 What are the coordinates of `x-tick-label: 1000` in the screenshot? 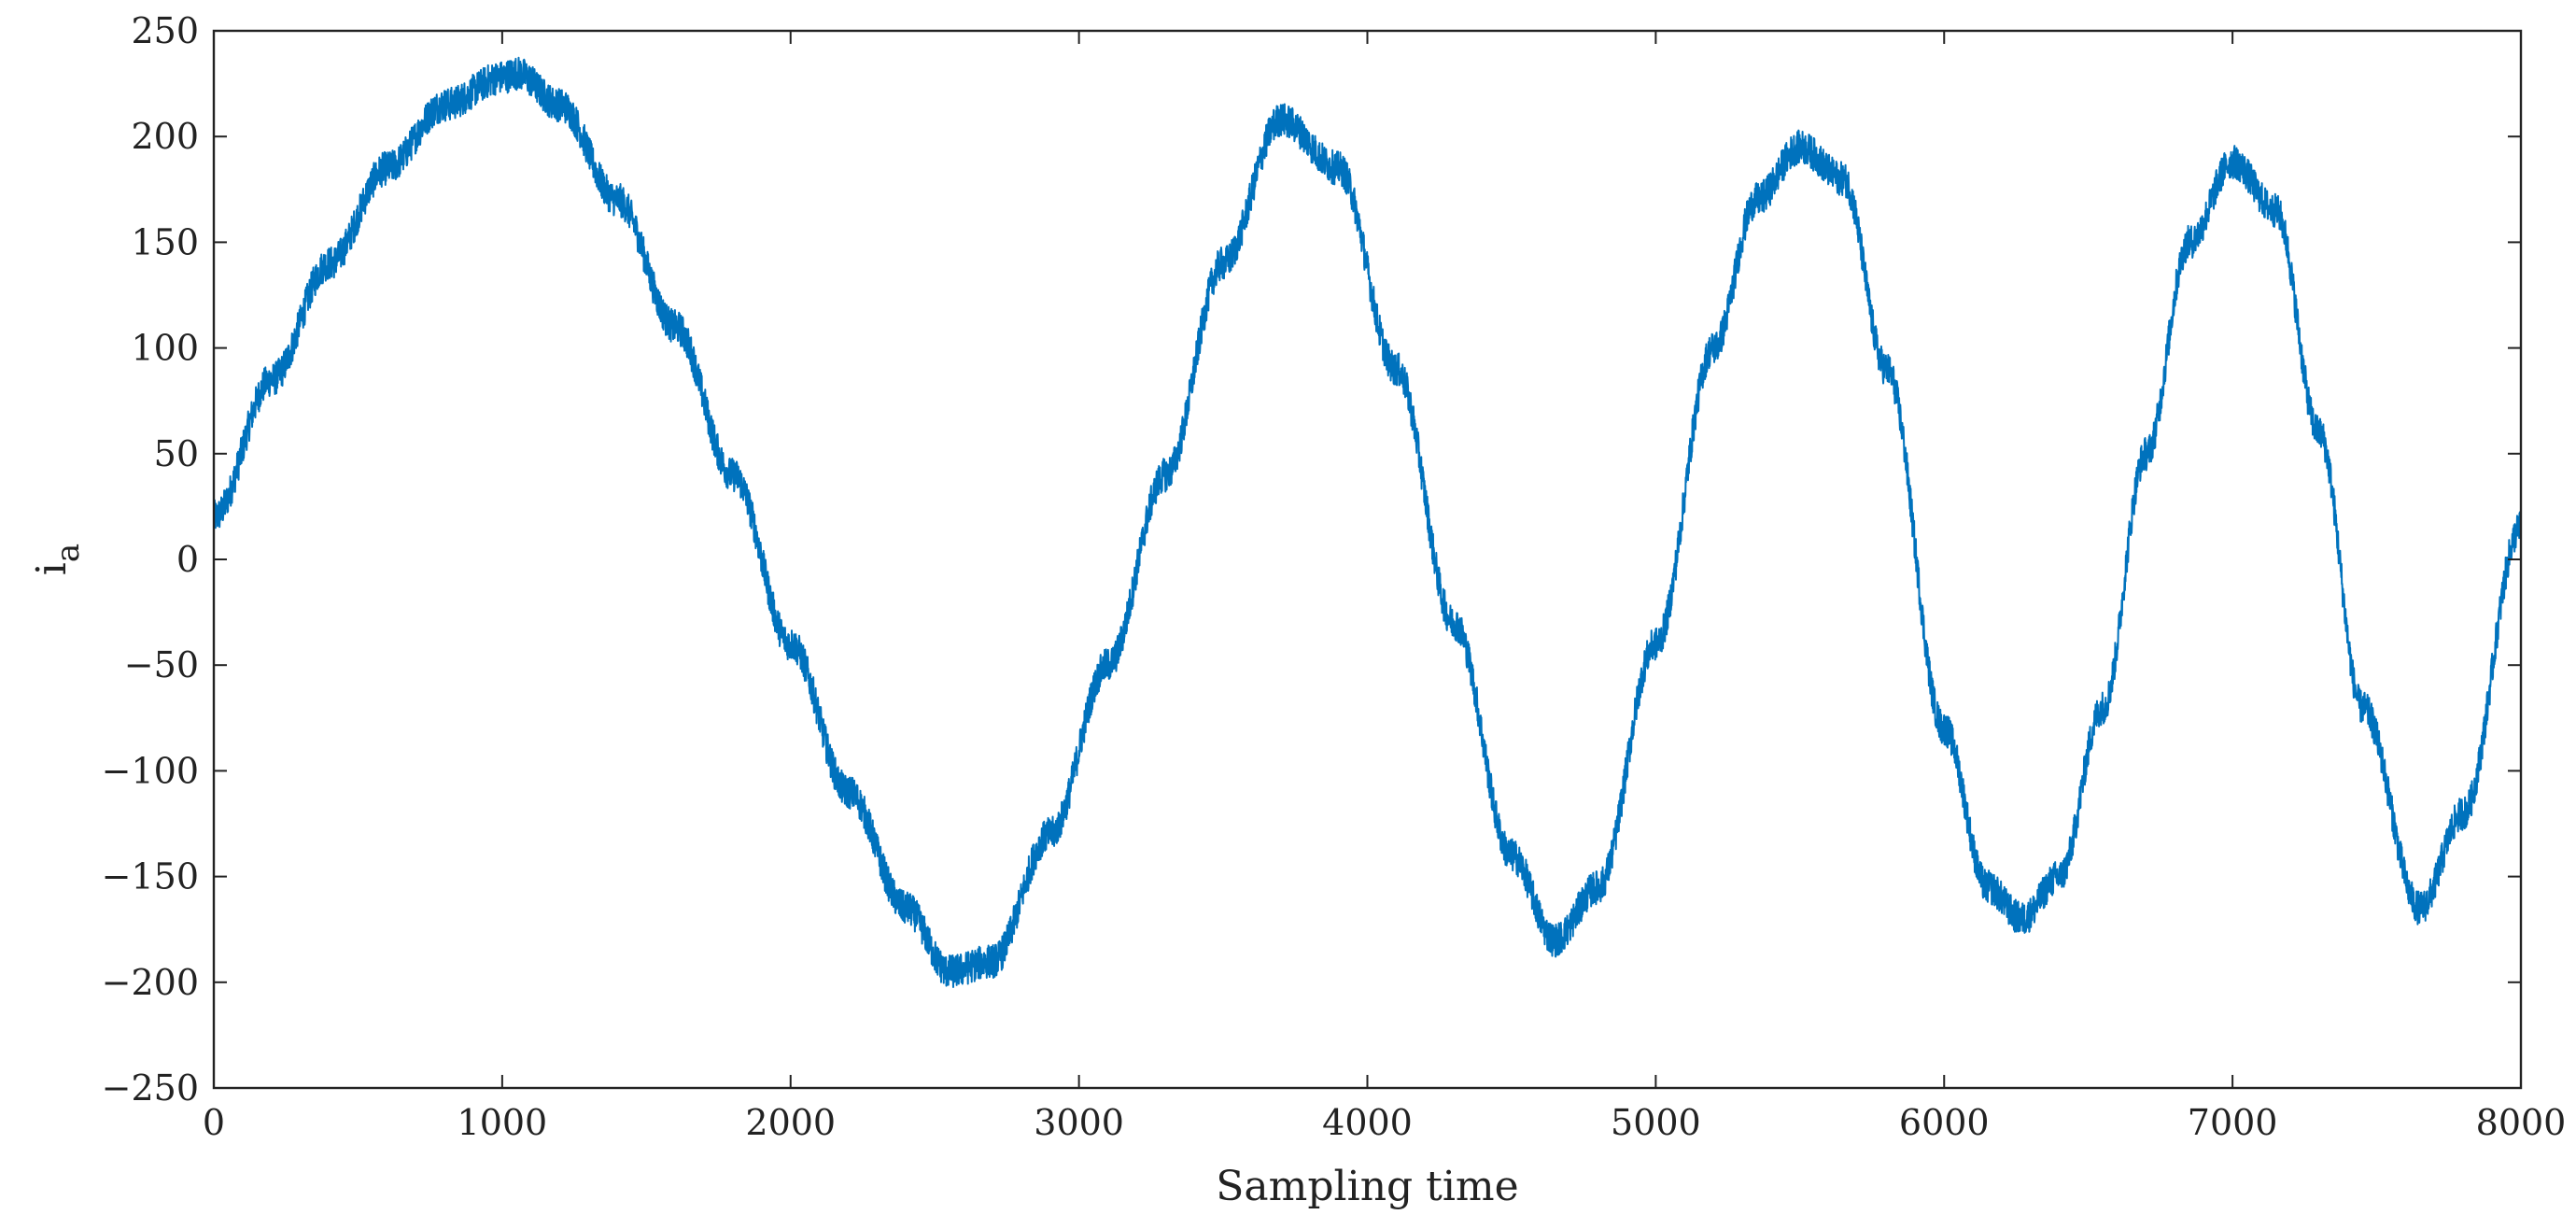 It's located at (503, 1122).